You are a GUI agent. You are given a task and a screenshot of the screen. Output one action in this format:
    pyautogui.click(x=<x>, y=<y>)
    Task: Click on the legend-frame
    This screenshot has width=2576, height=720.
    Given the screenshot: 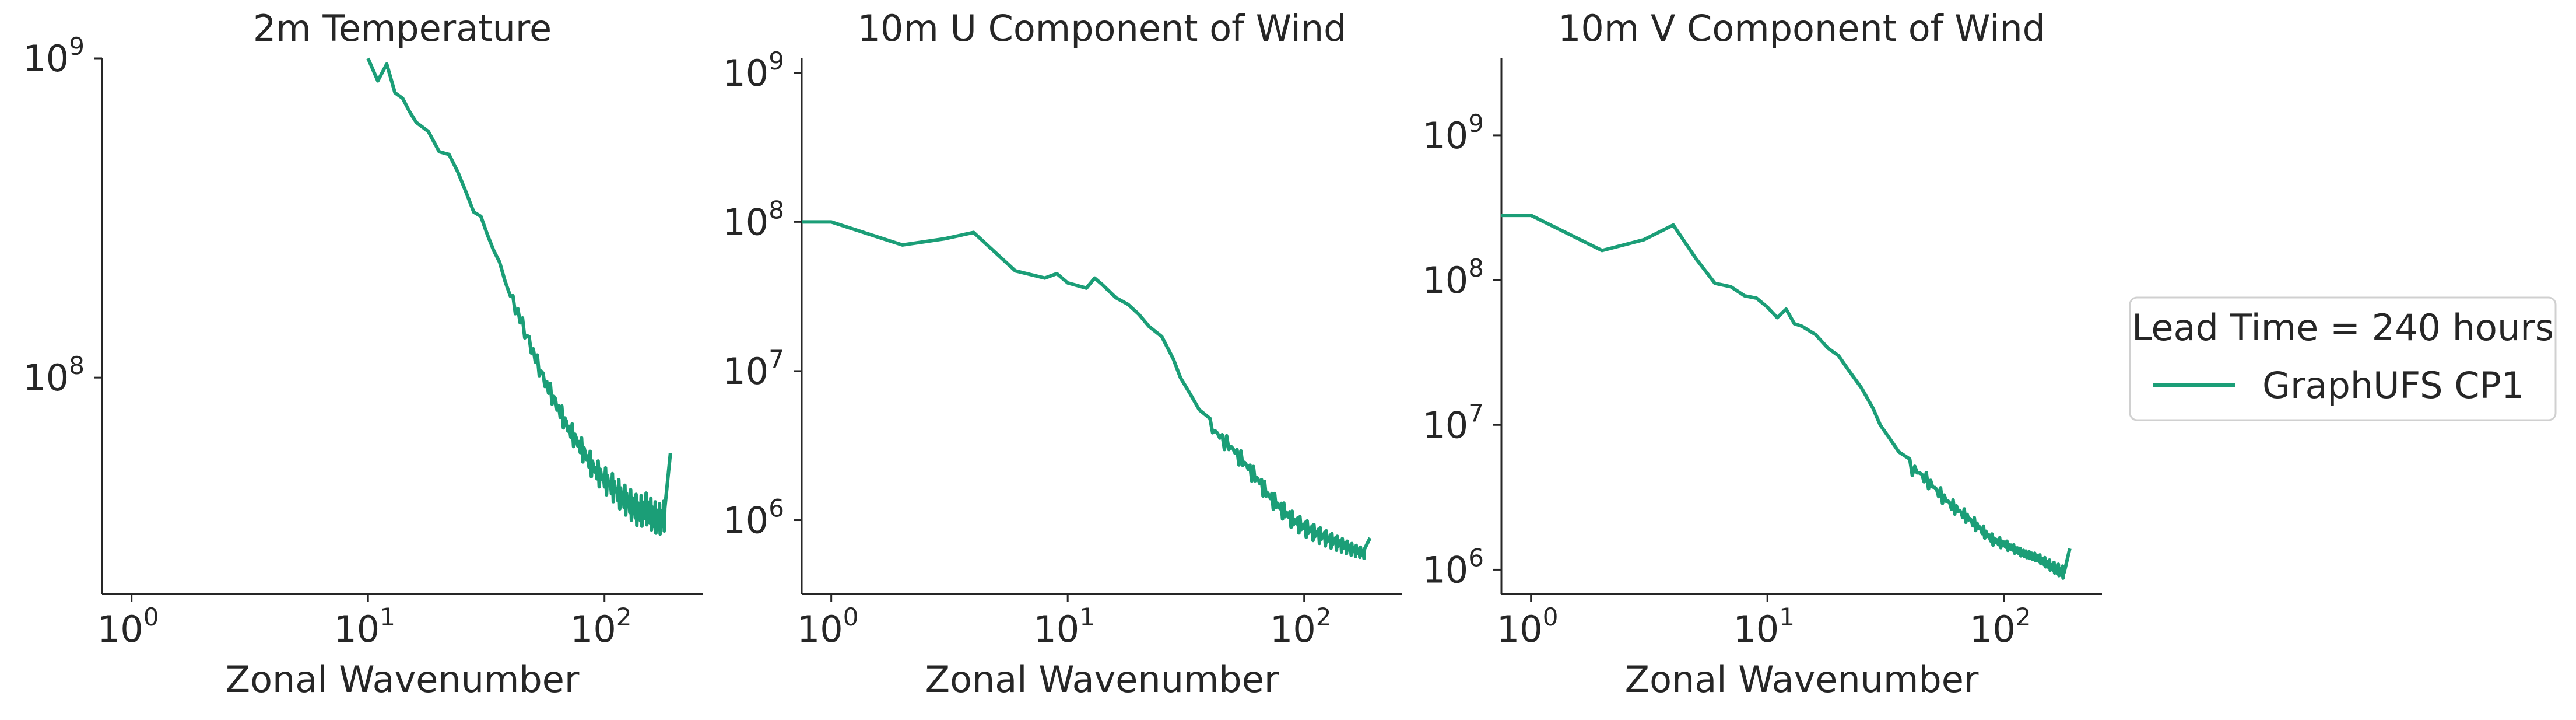 What is the action you would take?
    pyautogui.click(x=2343, y=358)
    